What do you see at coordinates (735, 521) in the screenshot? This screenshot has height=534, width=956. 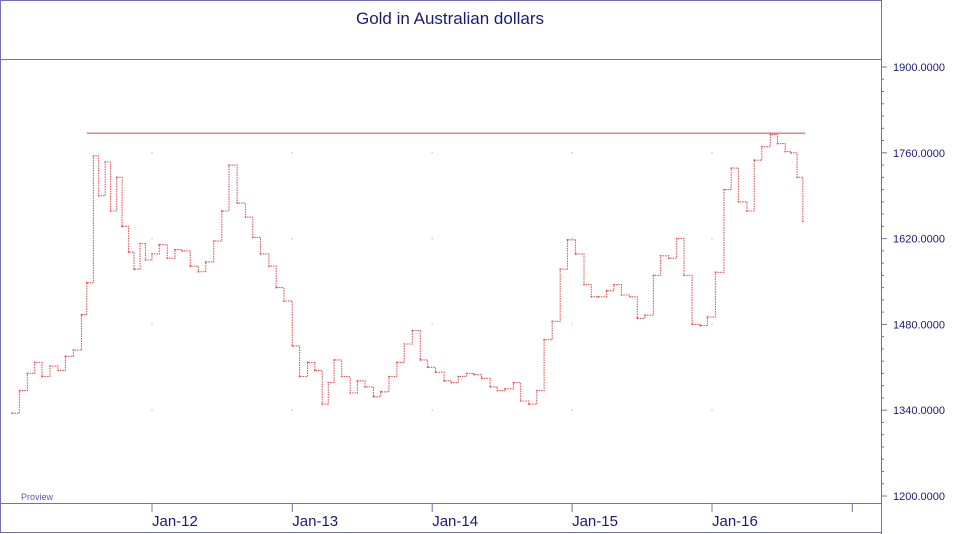 I see `x-tick-label: Jan-16` at bounding box center [735, 521].